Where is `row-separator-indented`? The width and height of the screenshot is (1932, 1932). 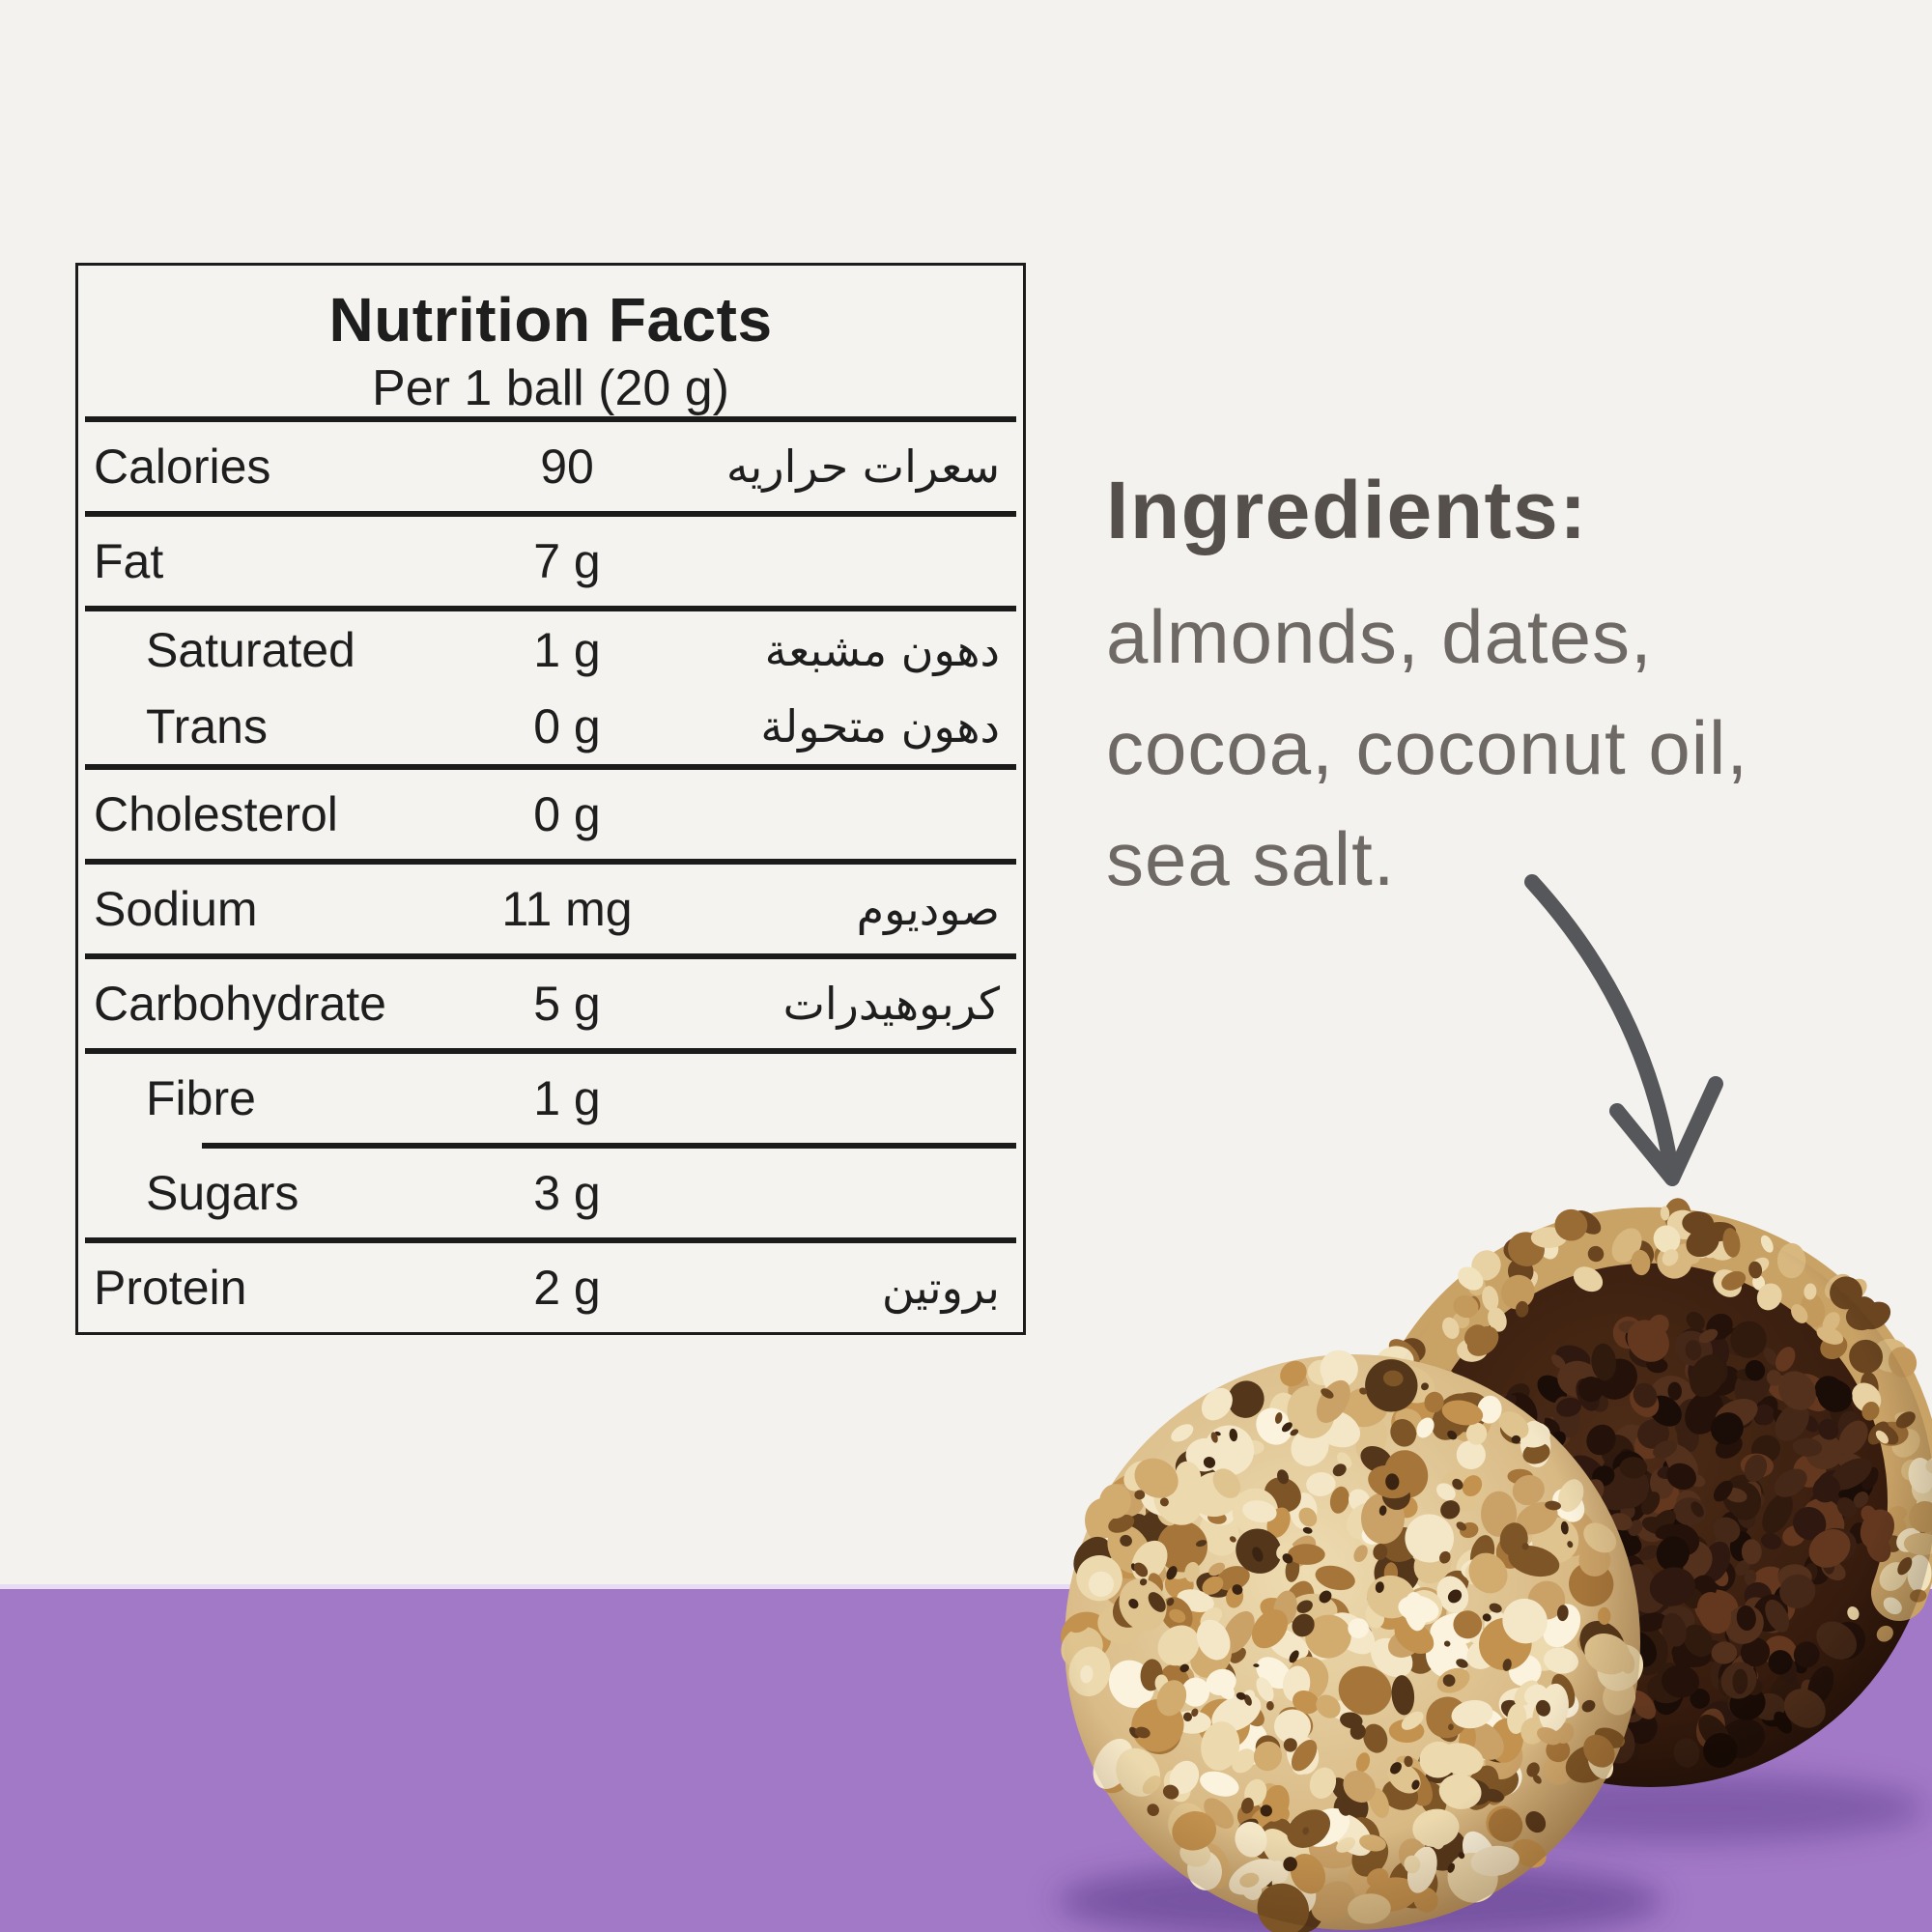 row-separator-indented is located at coordinates (609, 1146).